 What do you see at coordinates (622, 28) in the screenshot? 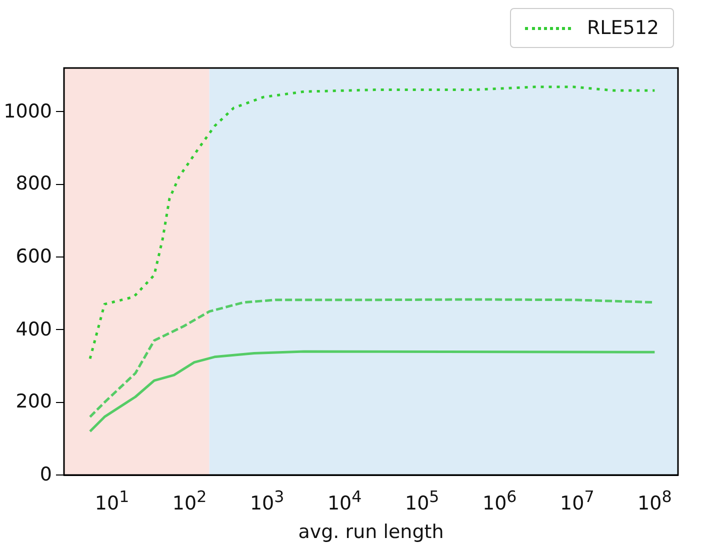
I see `legend-label: RLE512` at bounding box center [622, 28].